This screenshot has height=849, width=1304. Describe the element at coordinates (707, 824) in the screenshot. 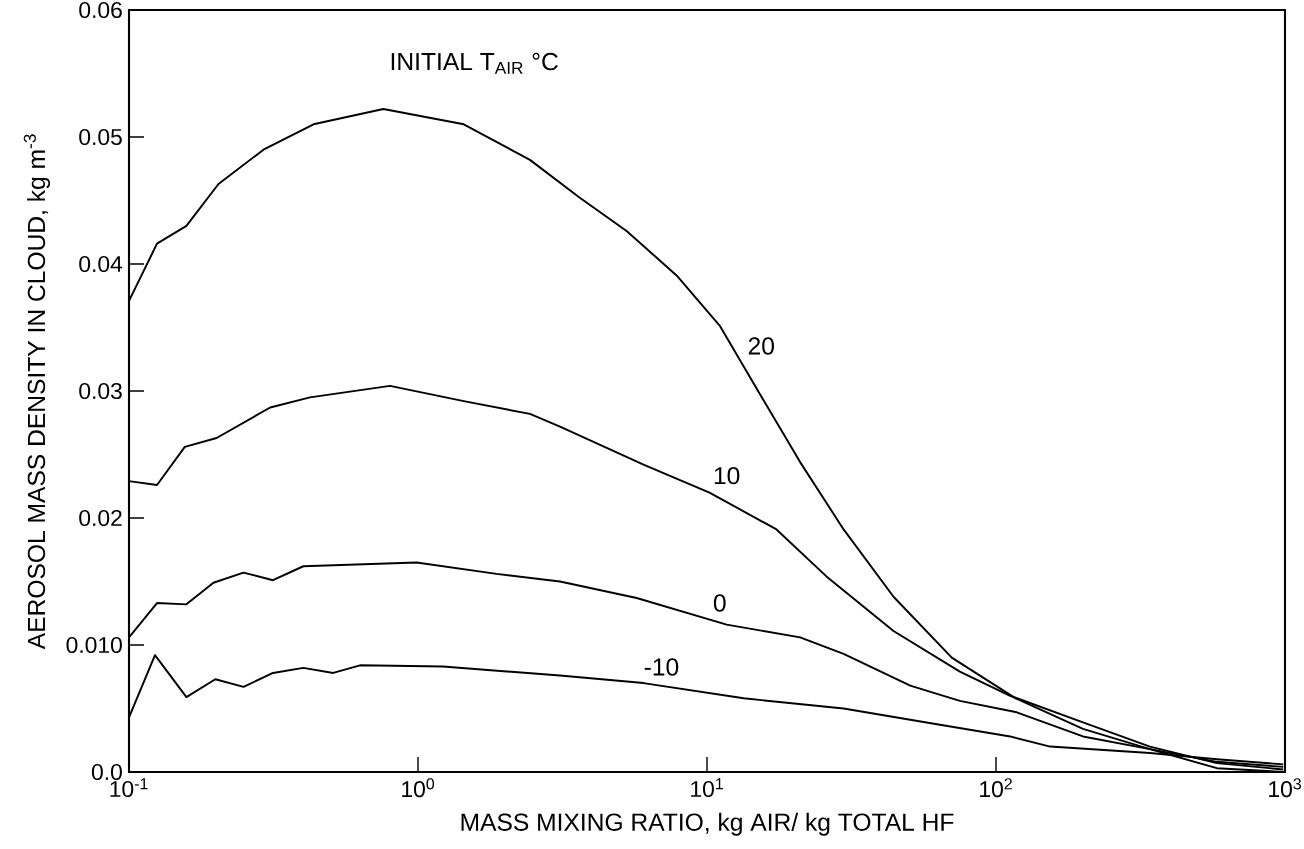

I see `x-axis-title: MASS MIXING RATIO, kg AIR/ kg TOTAL HF` at that location.